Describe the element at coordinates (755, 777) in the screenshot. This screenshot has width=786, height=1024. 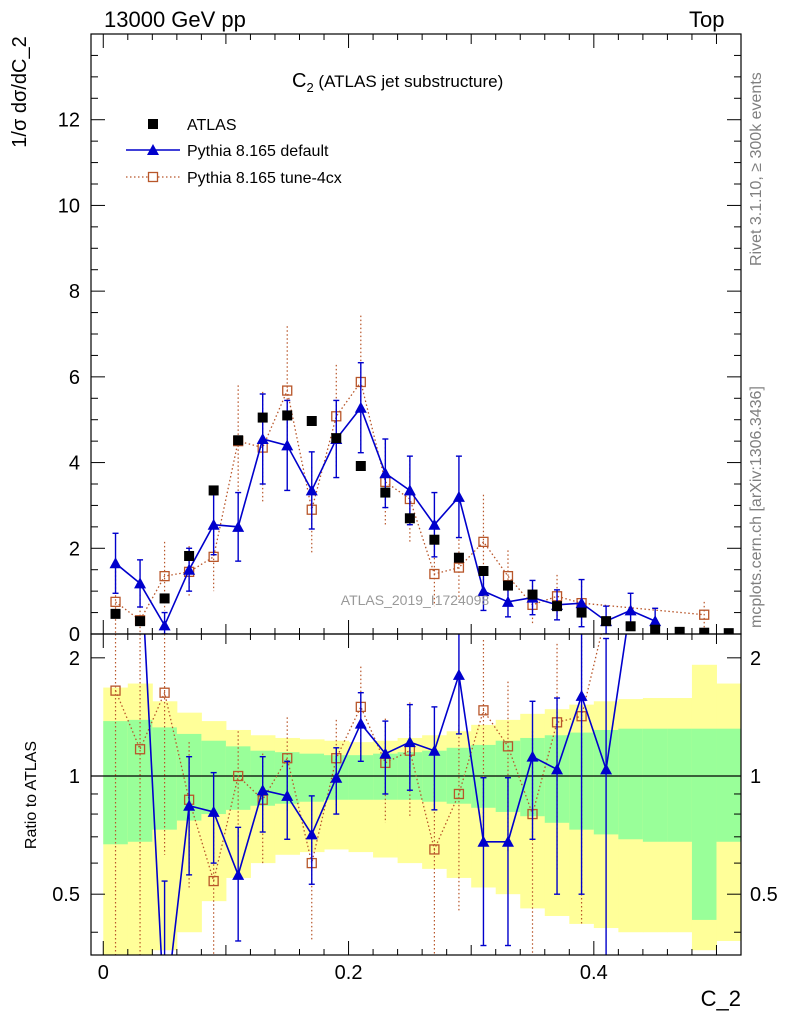
I see `ratio-y-tick-label-right: 1` at that location.